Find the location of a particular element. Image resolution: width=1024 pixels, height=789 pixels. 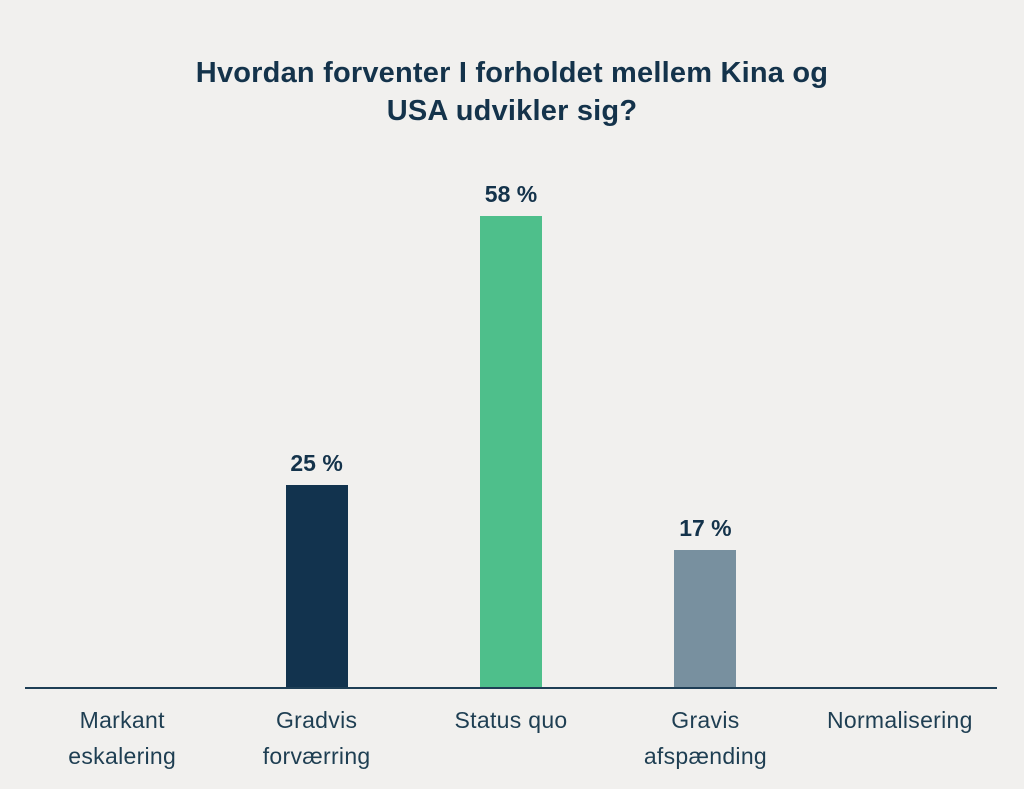

chart-title-line-2: USA udvikler sig? is located at coordinates (512, 111).